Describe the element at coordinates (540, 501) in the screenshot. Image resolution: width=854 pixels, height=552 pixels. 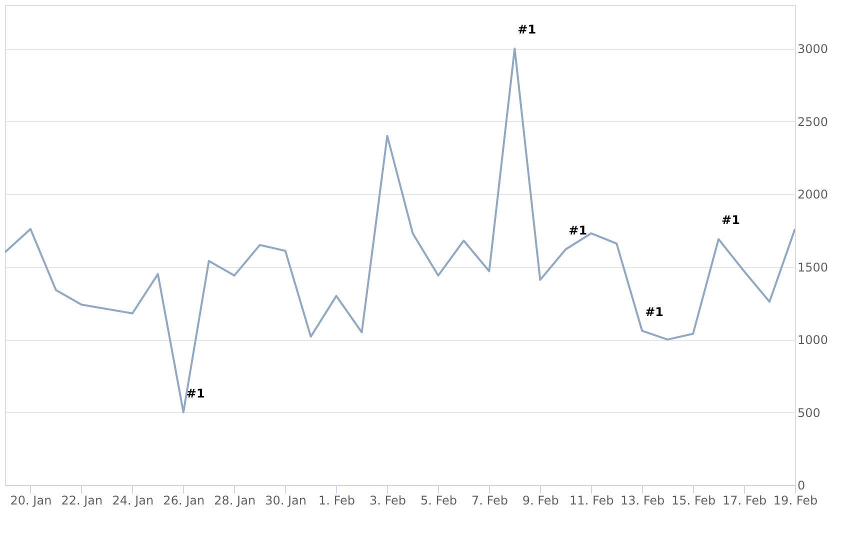
I see `x-tick-label: 9. Feb` at that location.